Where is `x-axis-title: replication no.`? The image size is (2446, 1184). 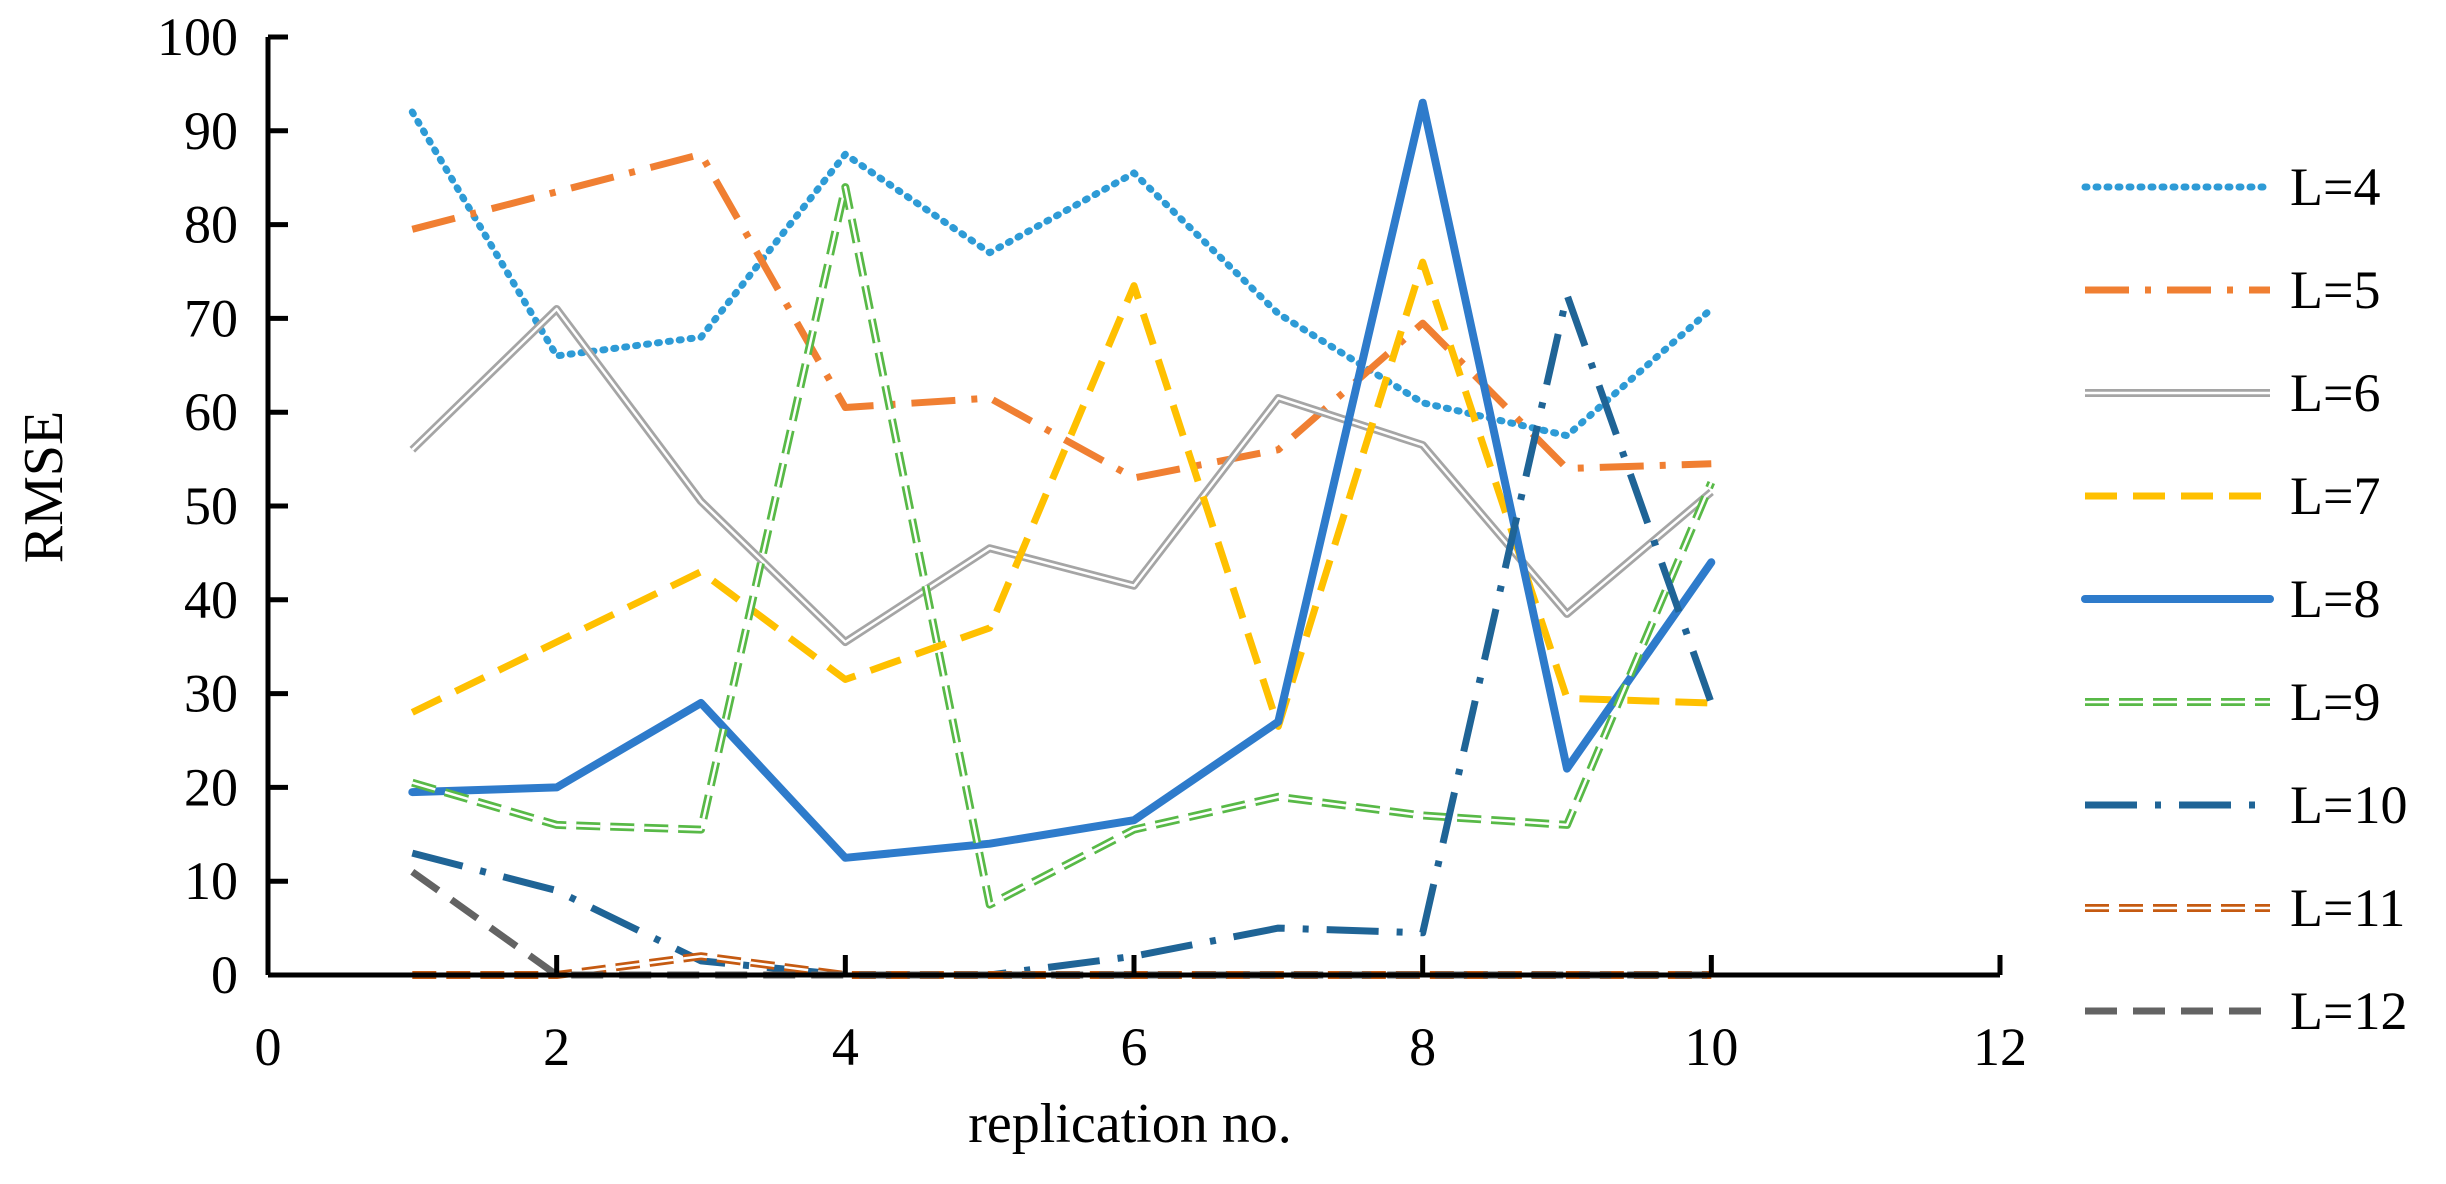 x-axis-title: replication no. is located at coordinates (1129, 1124).